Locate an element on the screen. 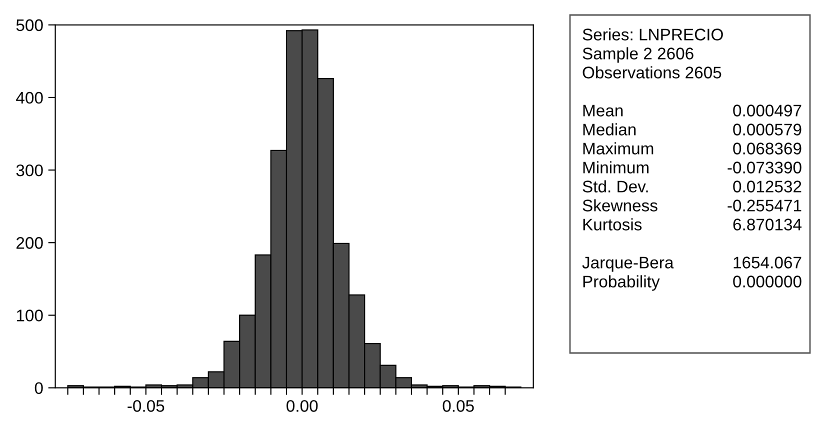 The image size is (813, 422). y-tick-label: 100 is located at coordinates (29, 316).